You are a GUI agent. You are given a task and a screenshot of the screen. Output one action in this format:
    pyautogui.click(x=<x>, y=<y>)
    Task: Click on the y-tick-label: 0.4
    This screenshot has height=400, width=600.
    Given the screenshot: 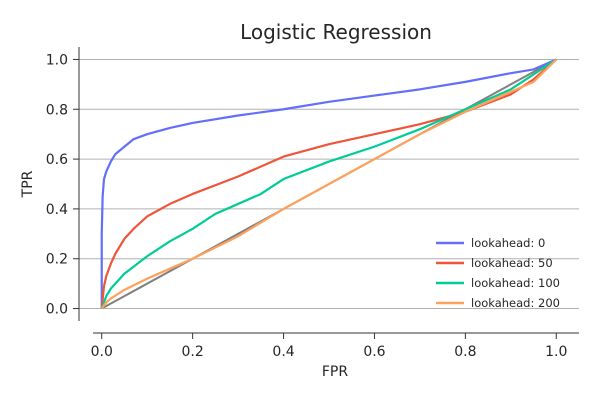 What is the action you would take?
    pyautogui.click(x=57, y=210)
    